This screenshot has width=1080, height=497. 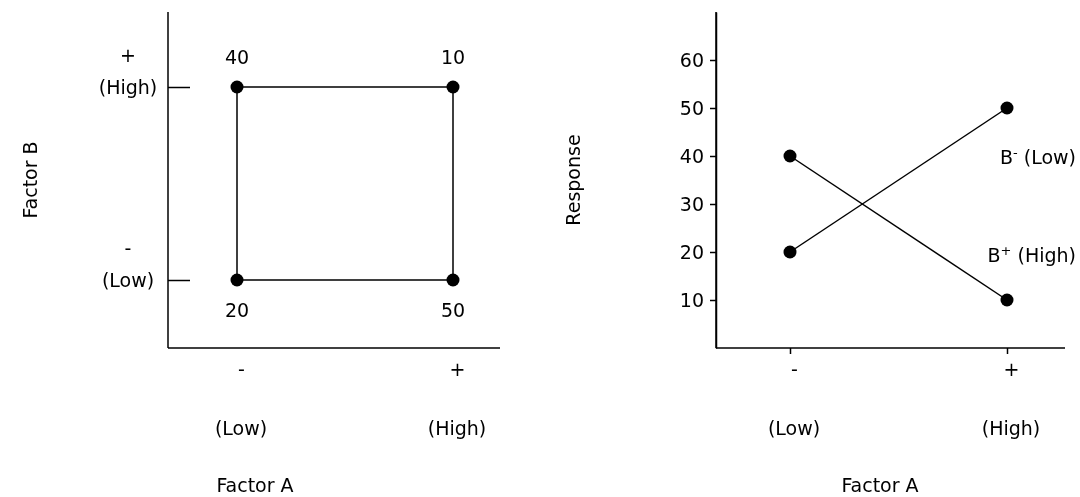 I want to click on data-label: 20, so click(x=237, y=310).